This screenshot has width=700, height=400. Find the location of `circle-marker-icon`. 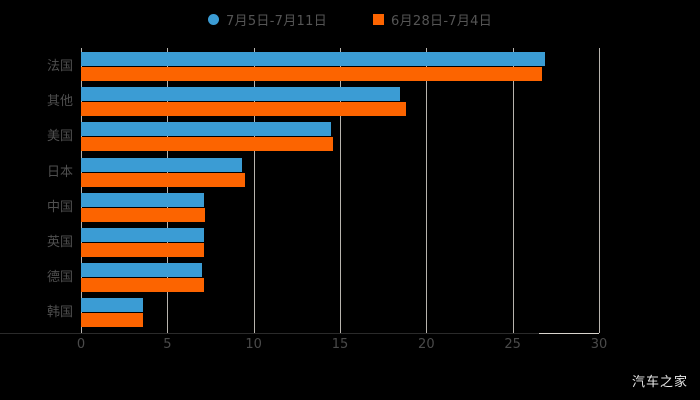

circle-marker-icon is located at coordinates (213, 19).